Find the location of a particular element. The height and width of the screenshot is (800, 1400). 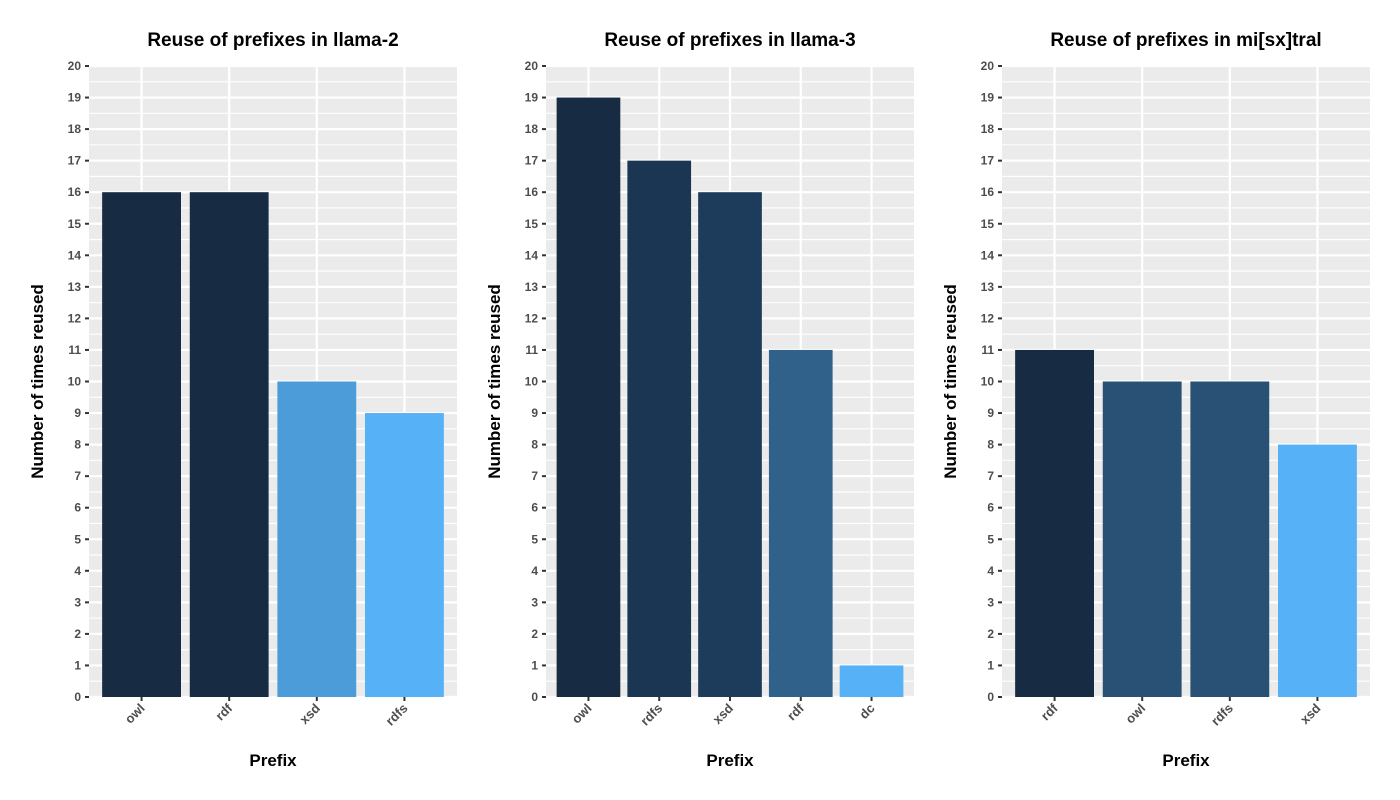

chart-title: Reuse of prefixes in llama-3 is located at coordinates (729, 40).